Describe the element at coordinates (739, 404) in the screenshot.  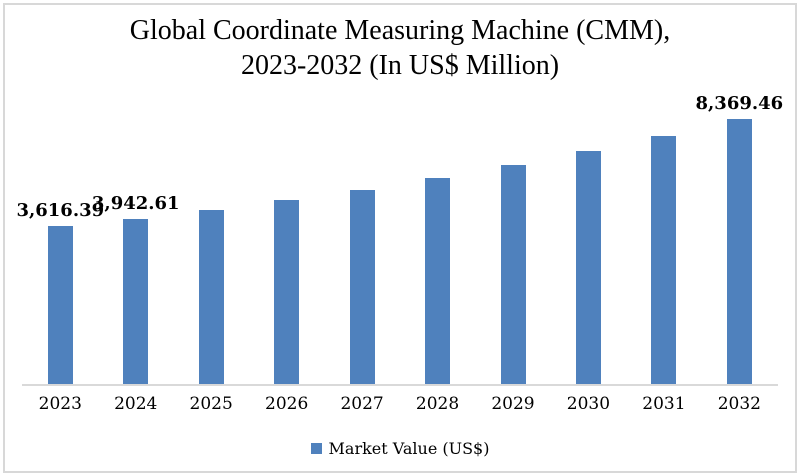
I see `x-axis-label-2032: 2032` at that location.